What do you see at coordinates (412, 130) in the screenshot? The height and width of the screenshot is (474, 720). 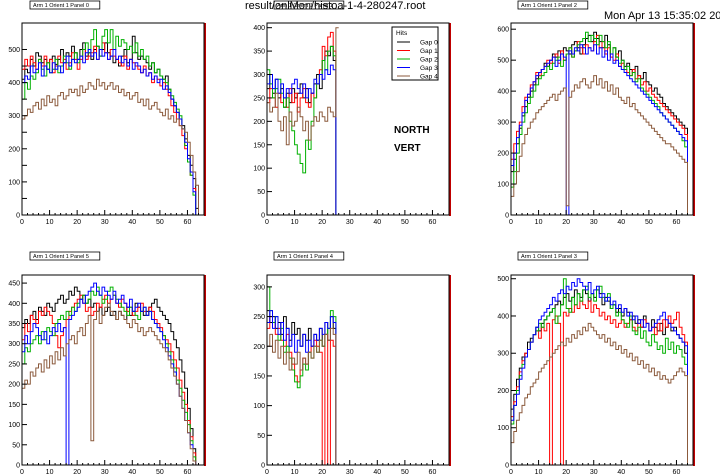 I see `north-label: NORTH` at bounding box center [412, 130].